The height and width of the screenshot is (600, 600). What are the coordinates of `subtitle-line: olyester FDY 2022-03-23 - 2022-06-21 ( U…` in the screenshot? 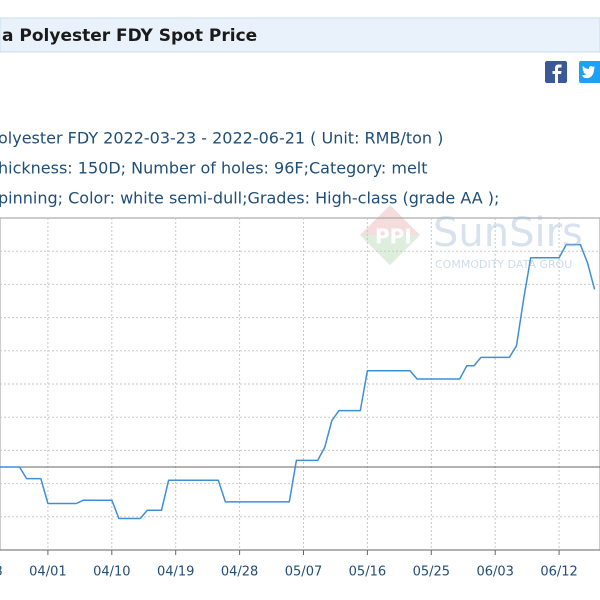 It's located at (221, 138).